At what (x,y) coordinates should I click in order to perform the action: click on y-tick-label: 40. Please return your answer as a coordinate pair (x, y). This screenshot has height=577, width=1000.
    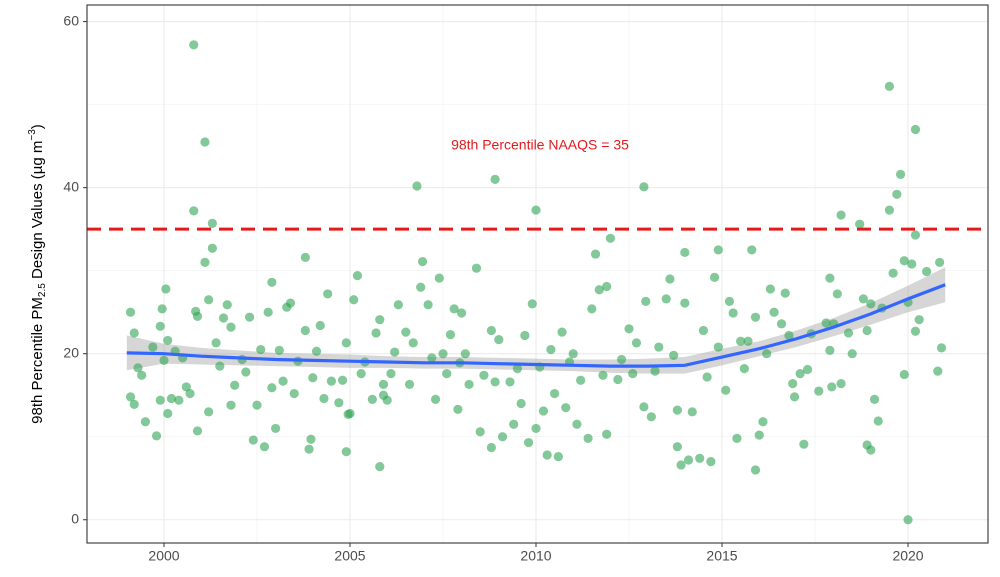
    Looking at the image, I should click on (71, 186).